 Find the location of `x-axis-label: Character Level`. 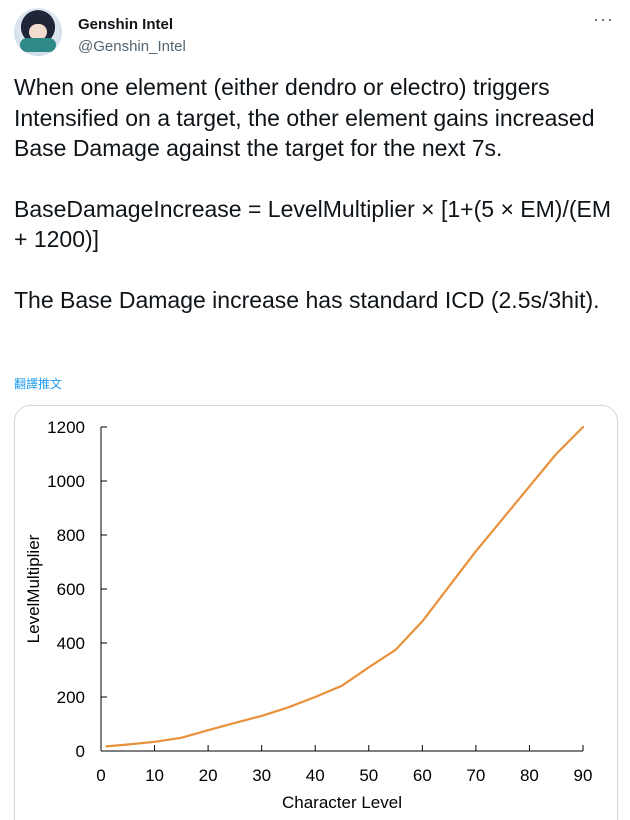

x-axis-label: Character Level is located at coordinates (342, 802).